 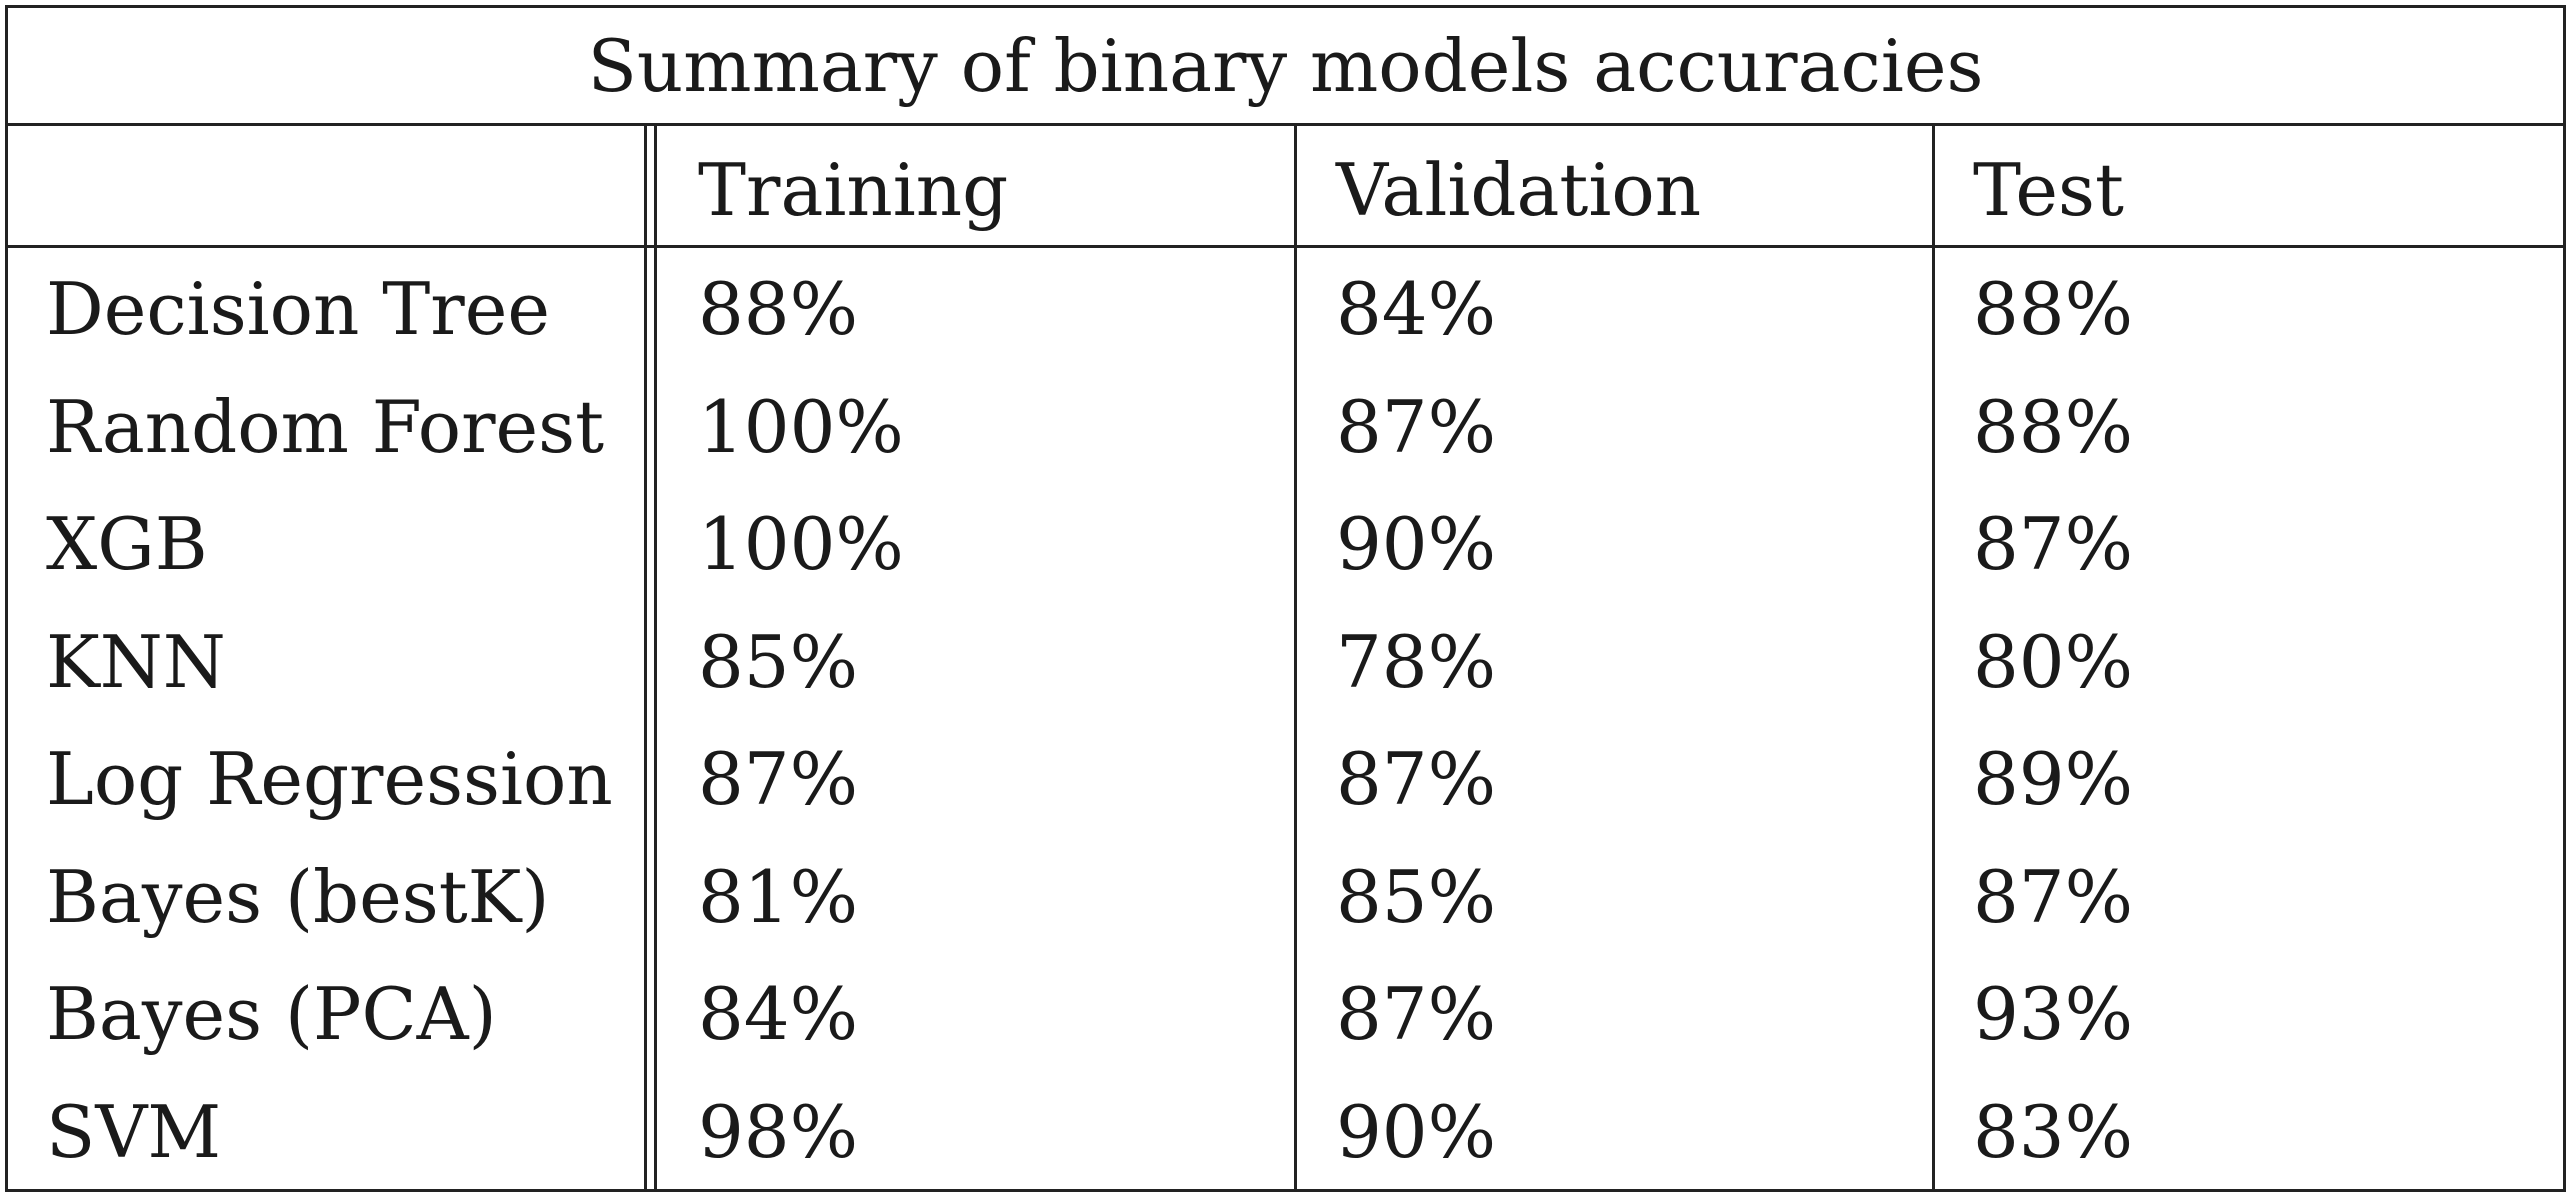 I want to click on cell-training: 84%, so click(x=778, y=1014).